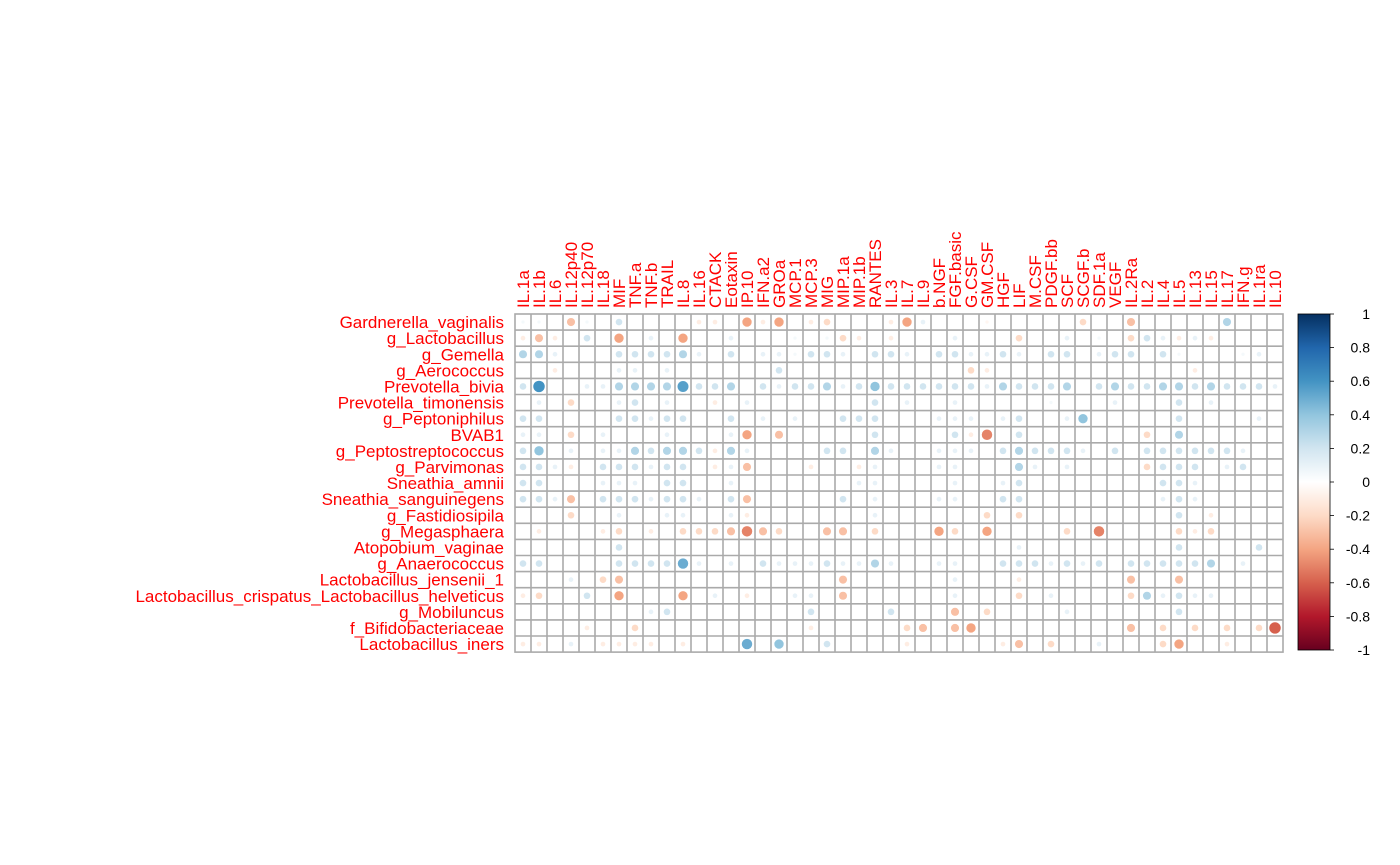 The width and height of the screenshot is (1400, 865). What do you see at coordinates (429, 547) in the screenshot?
I see `row-label: Atopobium_vaginae` at bounding box center [429, 547].